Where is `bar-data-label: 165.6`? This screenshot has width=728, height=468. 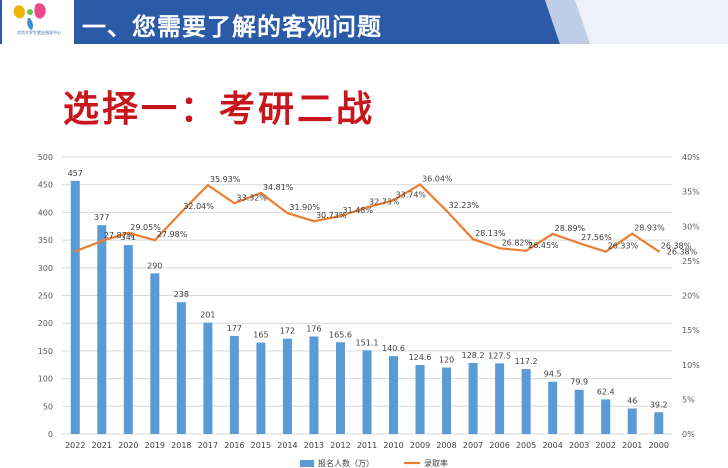 bar-data-label: 165.6 is located at coordinates (340, 334).